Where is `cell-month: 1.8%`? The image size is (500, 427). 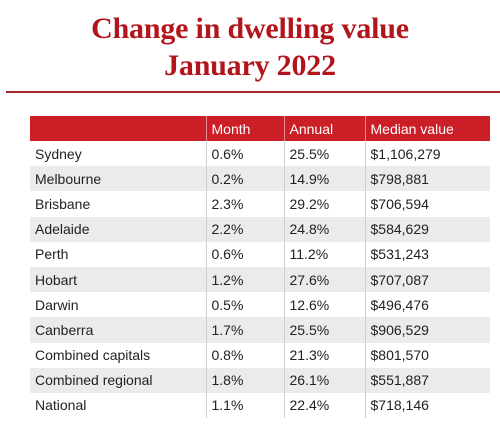
cell-month: 1.8% is located at coordinates (244, 380).